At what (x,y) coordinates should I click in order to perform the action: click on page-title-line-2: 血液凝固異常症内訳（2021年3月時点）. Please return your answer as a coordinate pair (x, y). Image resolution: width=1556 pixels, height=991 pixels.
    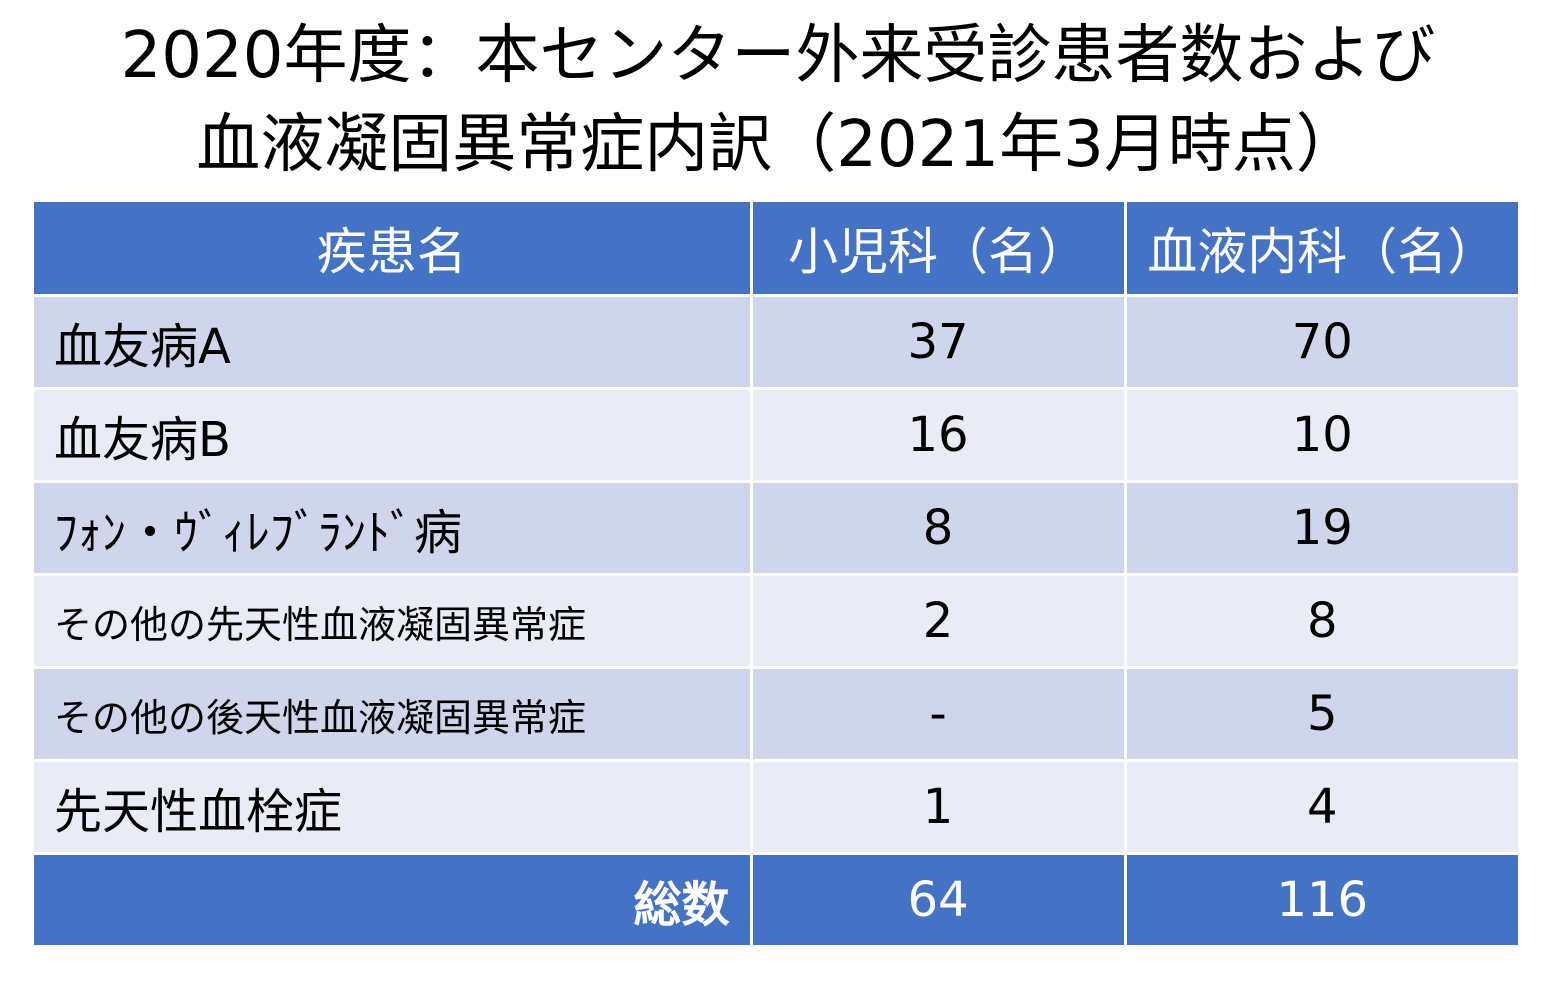
    Looking at the image, I should click on (778, 145).